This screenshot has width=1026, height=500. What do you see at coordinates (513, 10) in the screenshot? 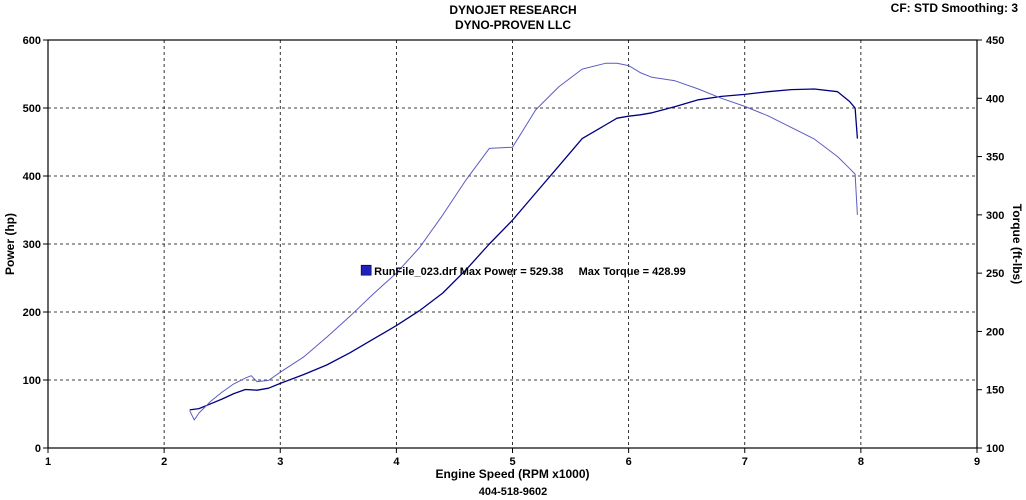
I see `chart-title-line1: DYNOJET RESEARCH` at bounding box center [513, 10].